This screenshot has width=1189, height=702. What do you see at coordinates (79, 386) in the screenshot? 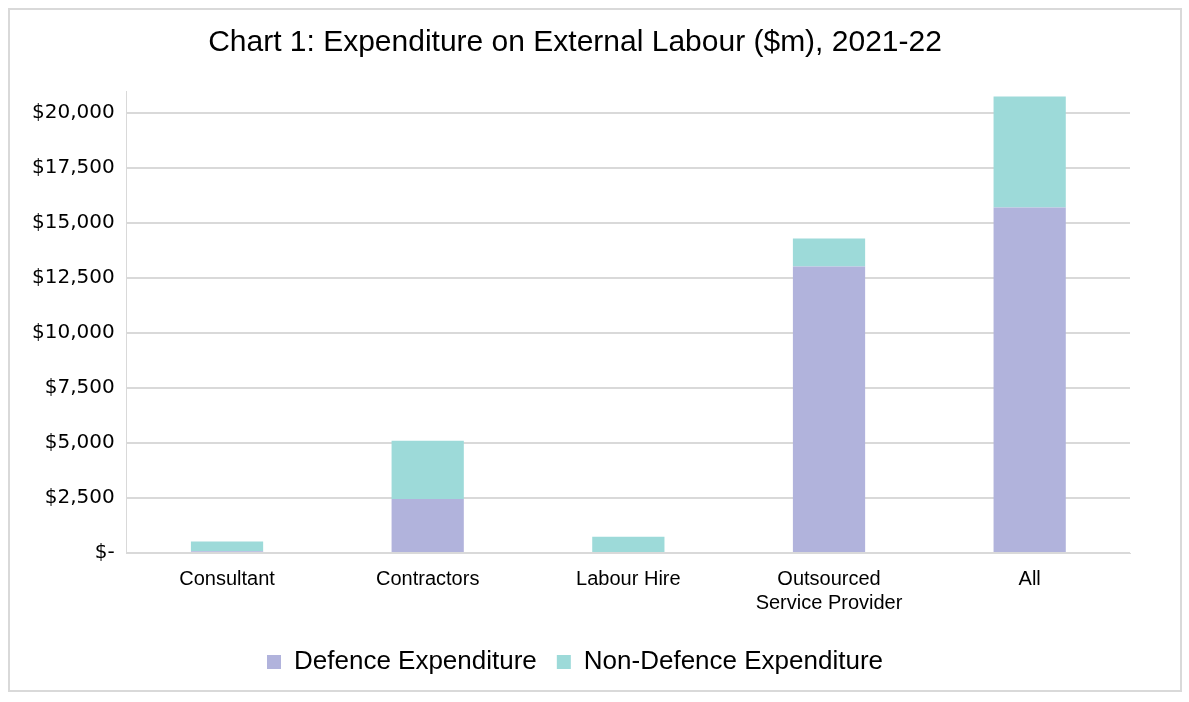
I see `y-tick-label: $7,500` at bounding box center [79, 386].